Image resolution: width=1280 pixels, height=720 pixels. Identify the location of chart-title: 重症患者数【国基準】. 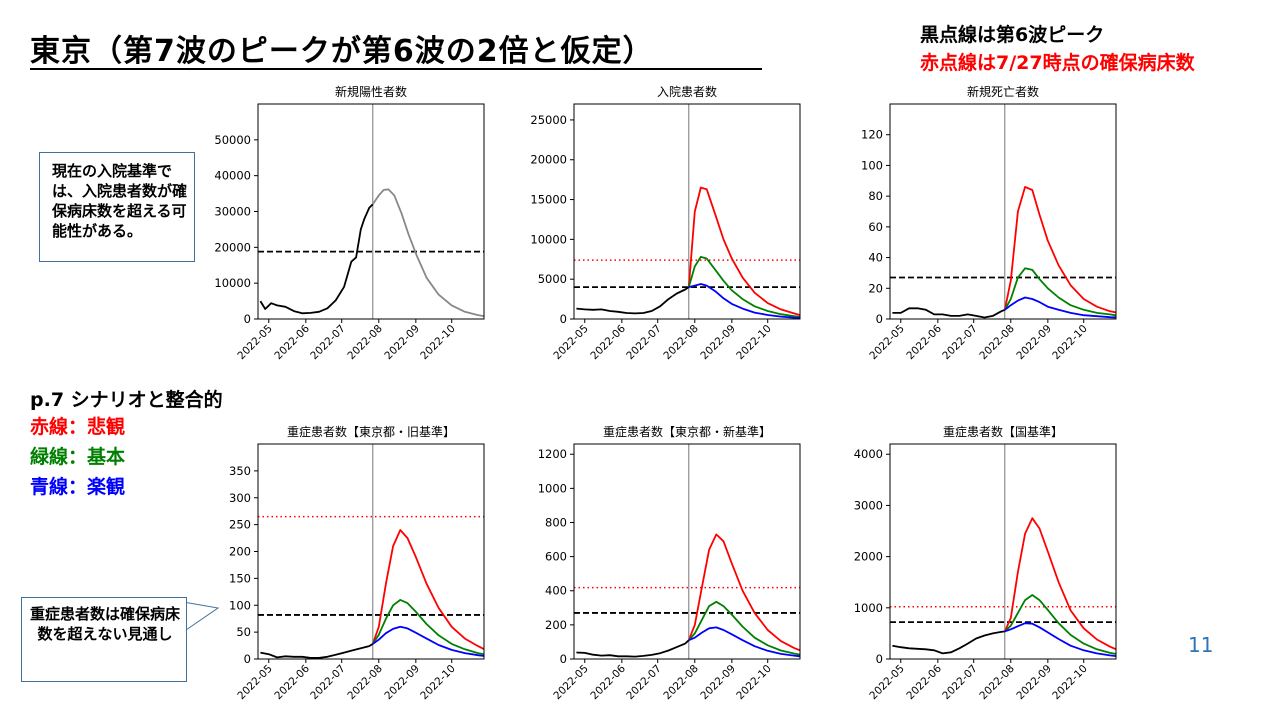
(1003, 431).